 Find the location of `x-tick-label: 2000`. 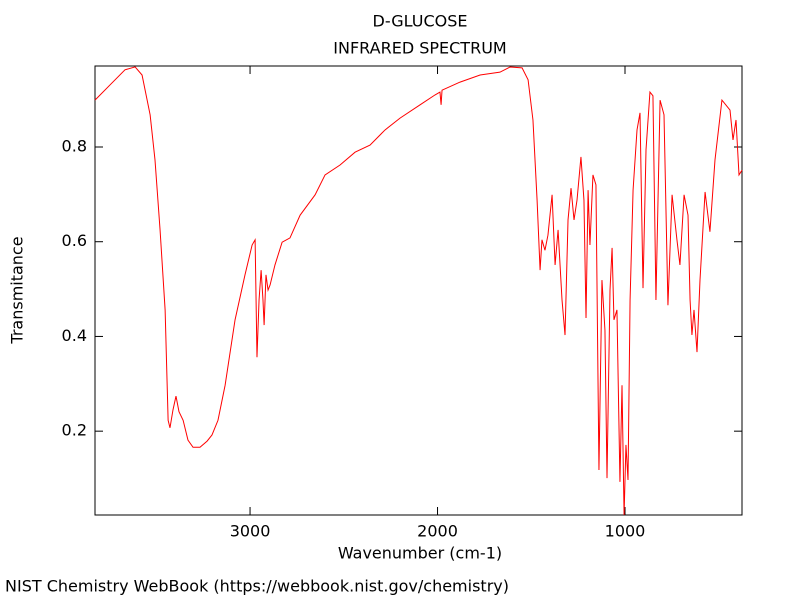

x-tick-label: 2000 is located at coordinates (437, 531).